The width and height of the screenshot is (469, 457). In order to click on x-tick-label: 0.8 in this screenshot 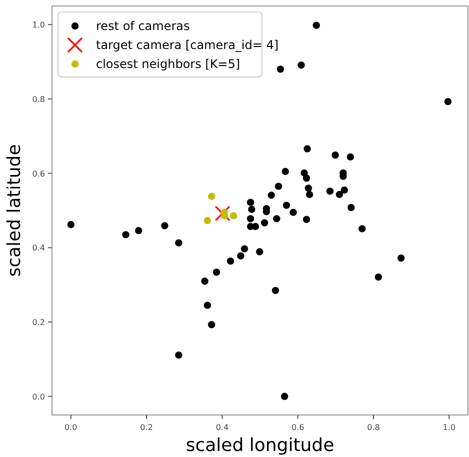, I will do `click(373, 427)`.